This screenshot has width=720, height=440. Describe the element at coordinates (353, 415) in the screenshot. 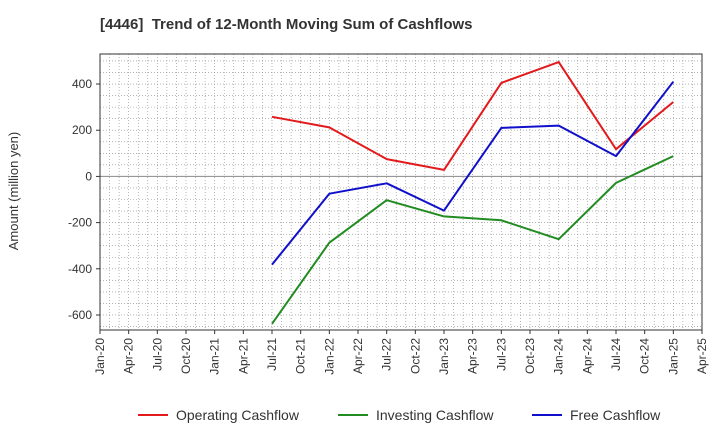

I see `legend-swatch-investing` at that location.